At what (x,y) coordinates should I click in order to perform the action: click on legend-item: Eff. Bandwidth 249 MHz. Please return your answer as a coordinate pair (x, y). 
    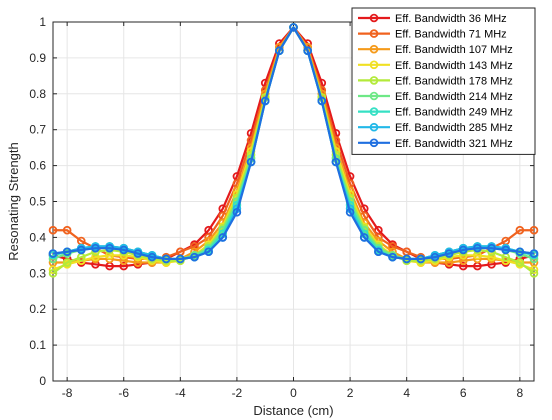
    Looking at the image, I should click on (435, 113).